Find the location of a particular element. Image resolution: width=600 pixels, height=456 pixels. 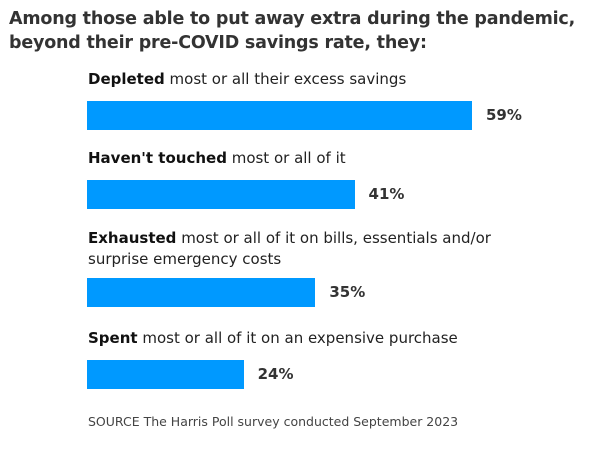

data-label: 59% is located at coordinates (504, 115).